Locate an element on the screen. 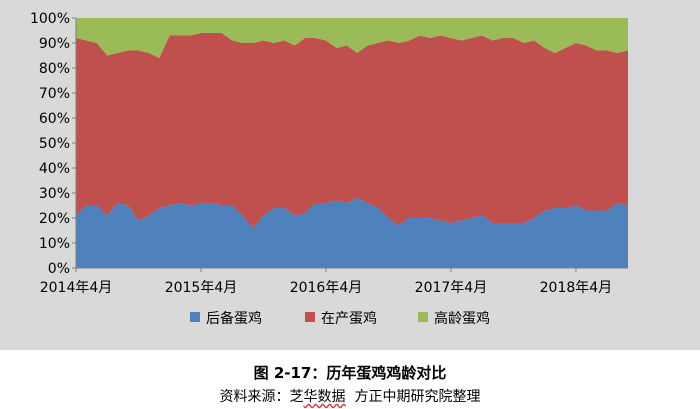  legend-label-2: 高龄蛋鸡 is located at coordinates (462, 318).